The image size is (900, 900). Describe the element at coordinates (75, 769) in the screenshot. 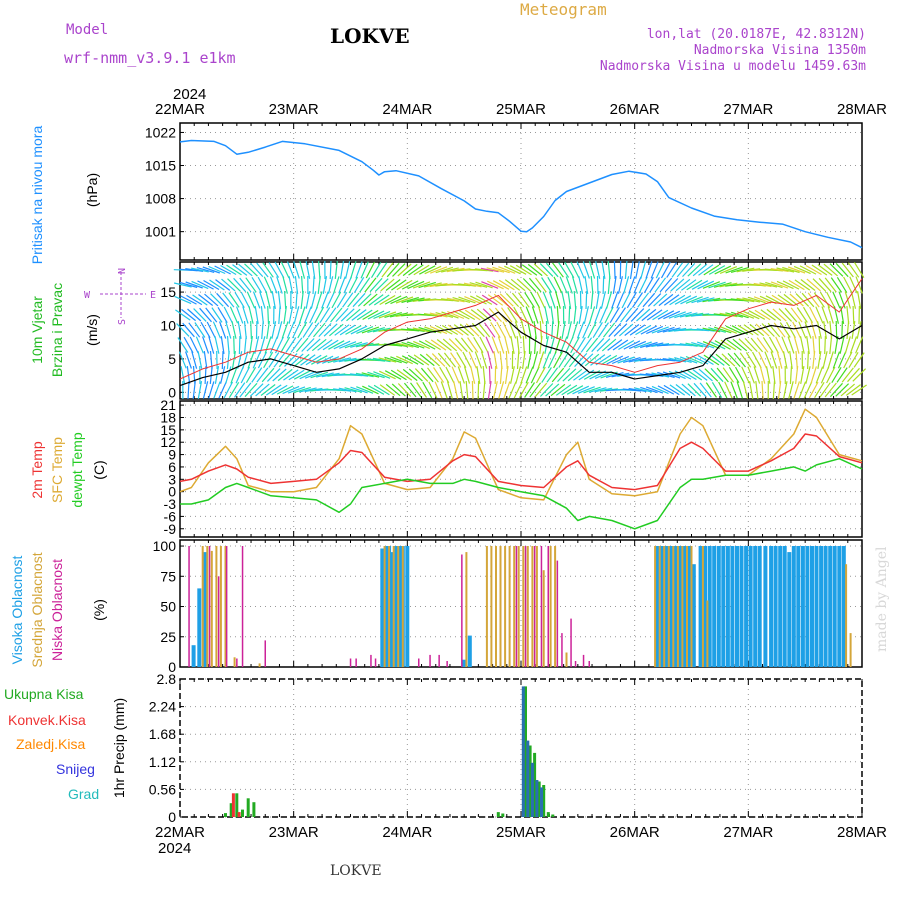

I see `precip-legend-snow: Snijeg` at that location.